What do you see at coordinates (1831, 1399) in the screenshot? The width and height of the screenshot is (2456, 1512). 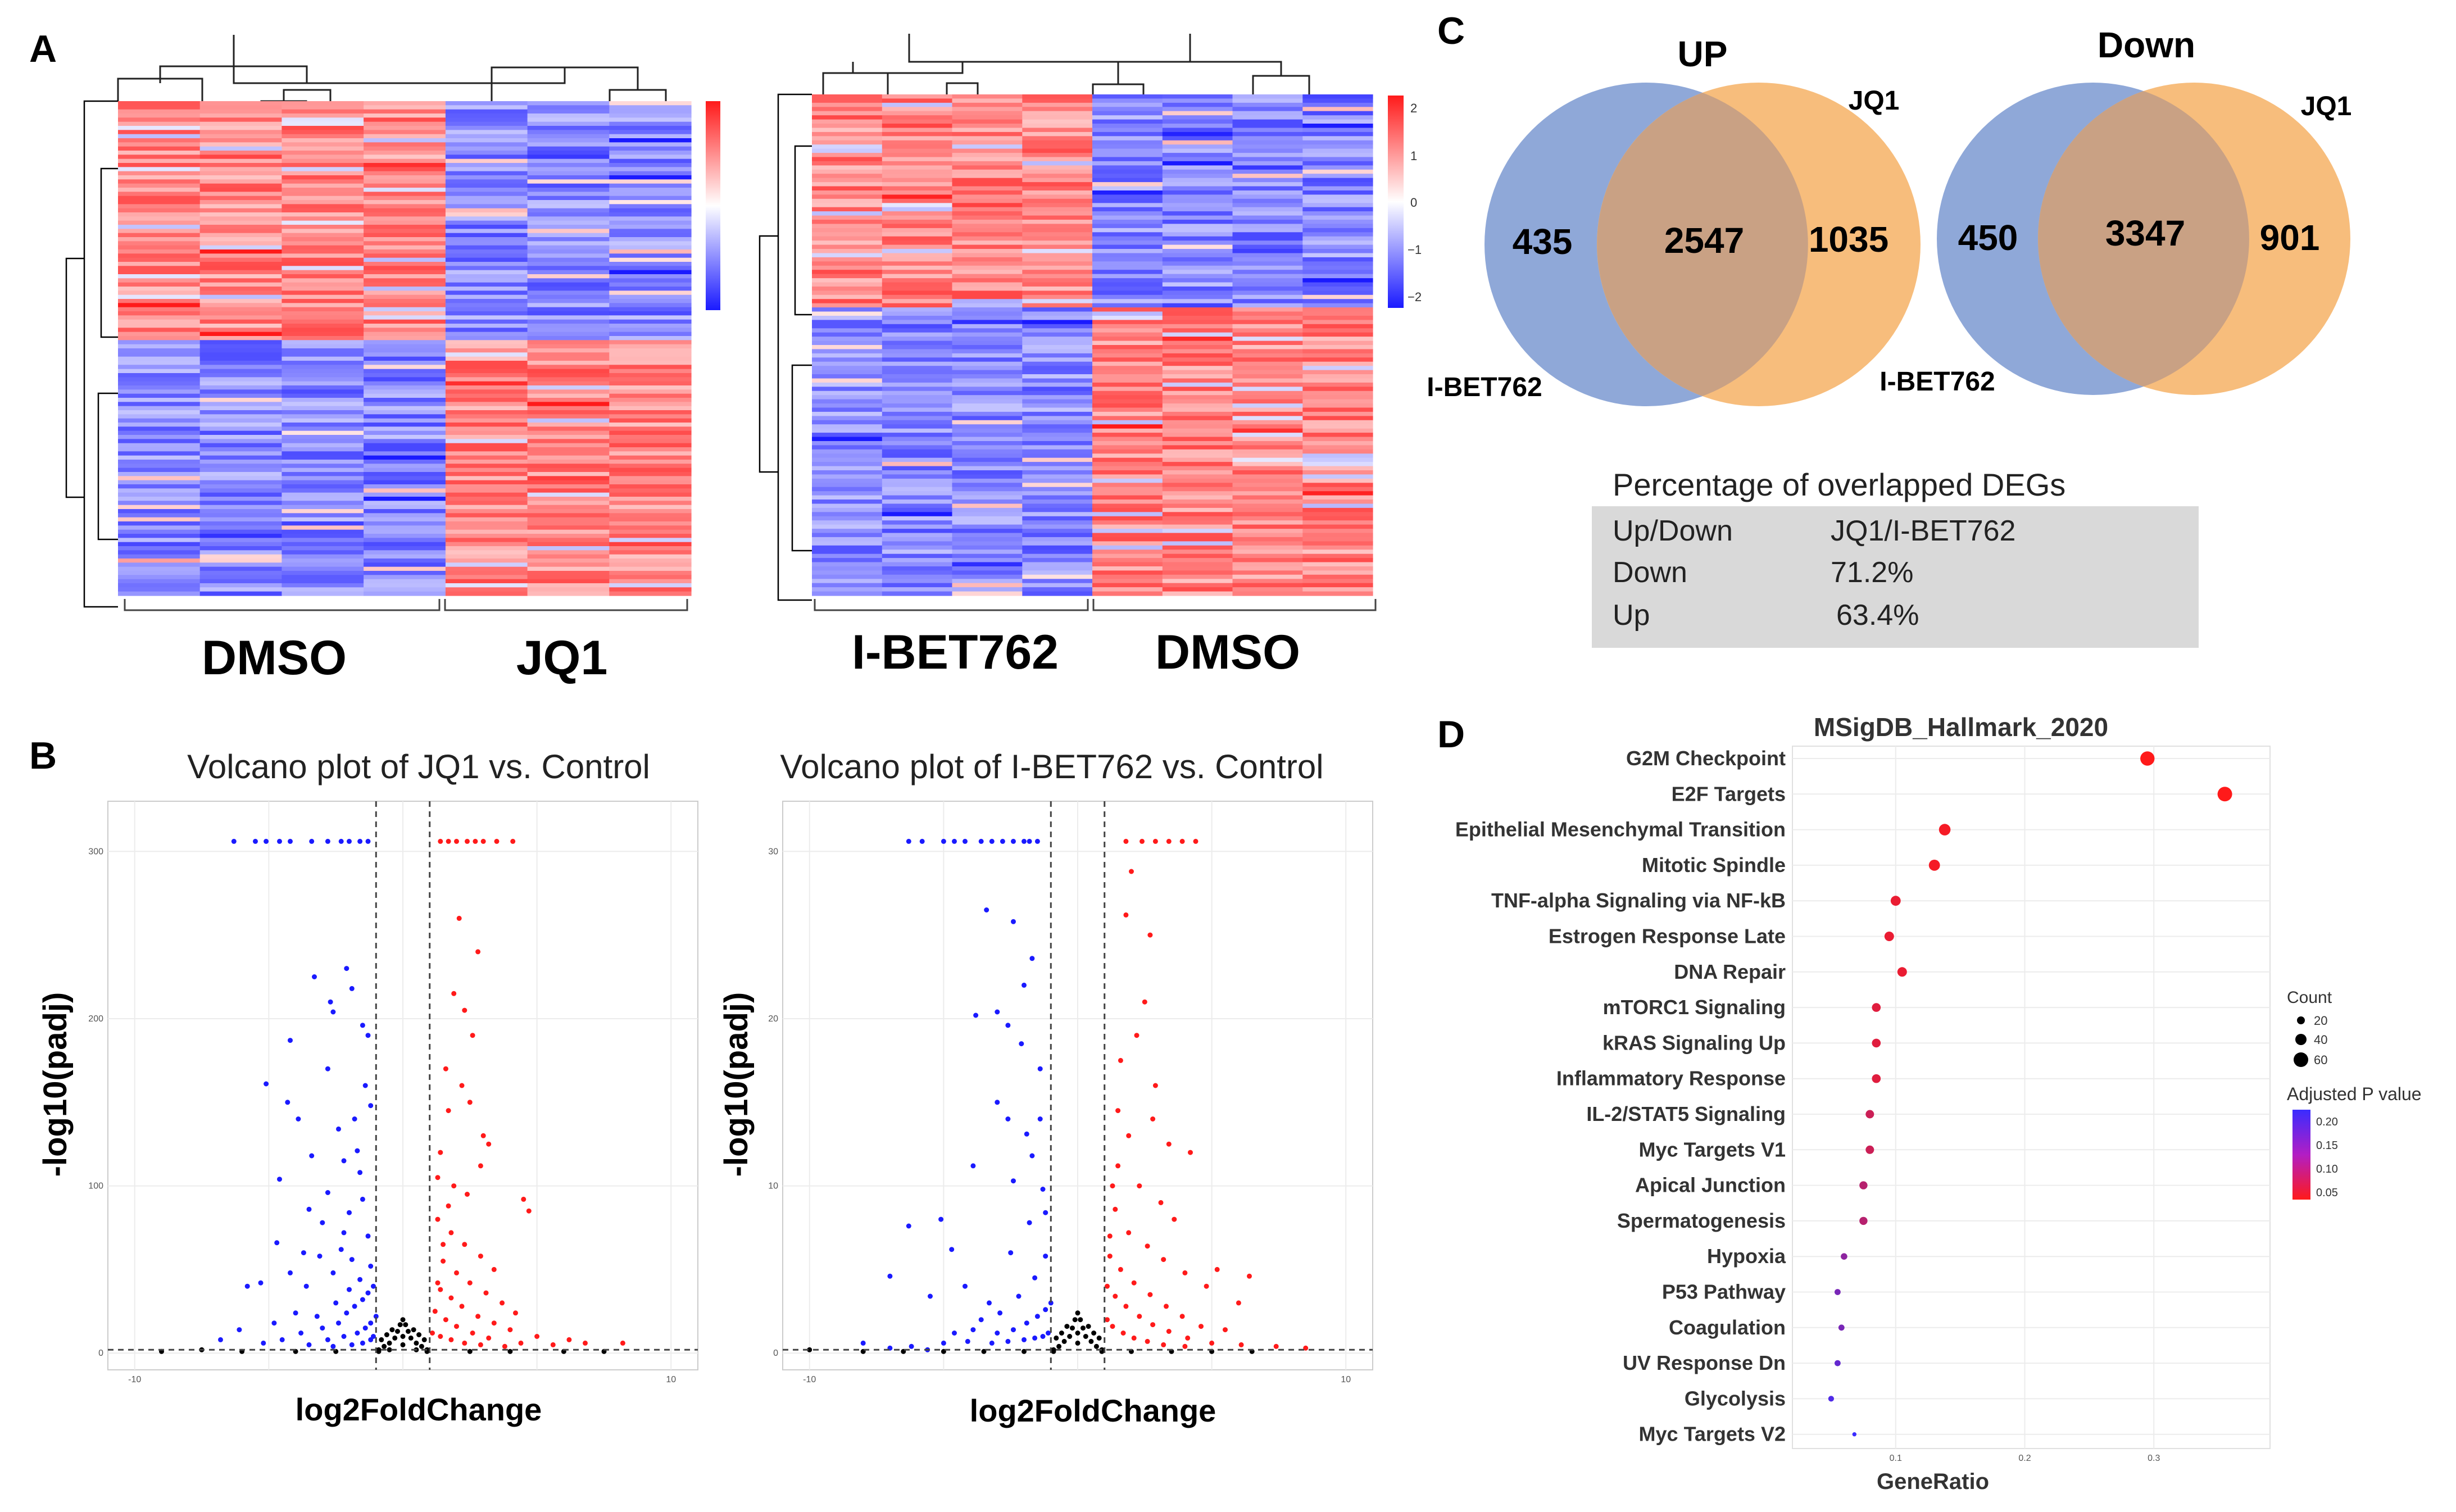 I see `enrichment-point` at bounding box center [1831, 1399].